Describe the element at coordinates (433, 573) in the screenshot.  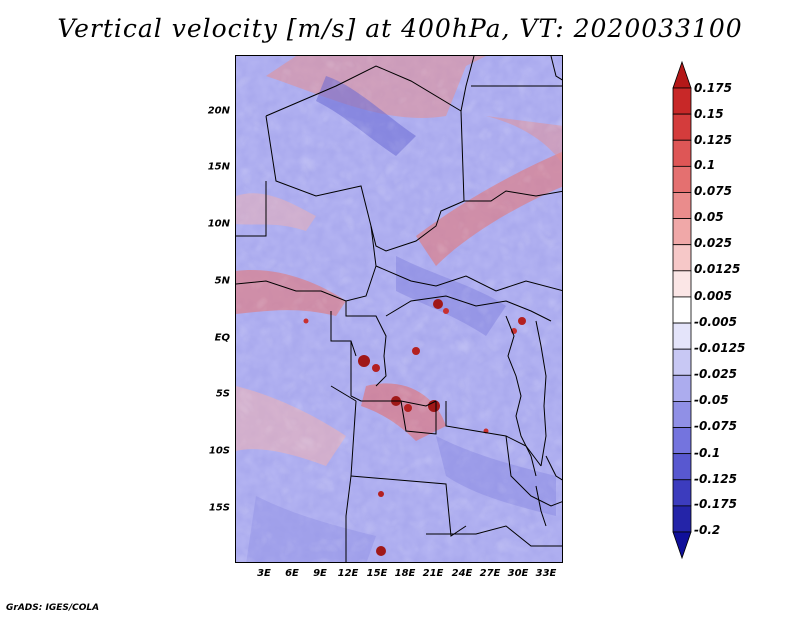
I see `lon-label-21e: 21E` at that location.